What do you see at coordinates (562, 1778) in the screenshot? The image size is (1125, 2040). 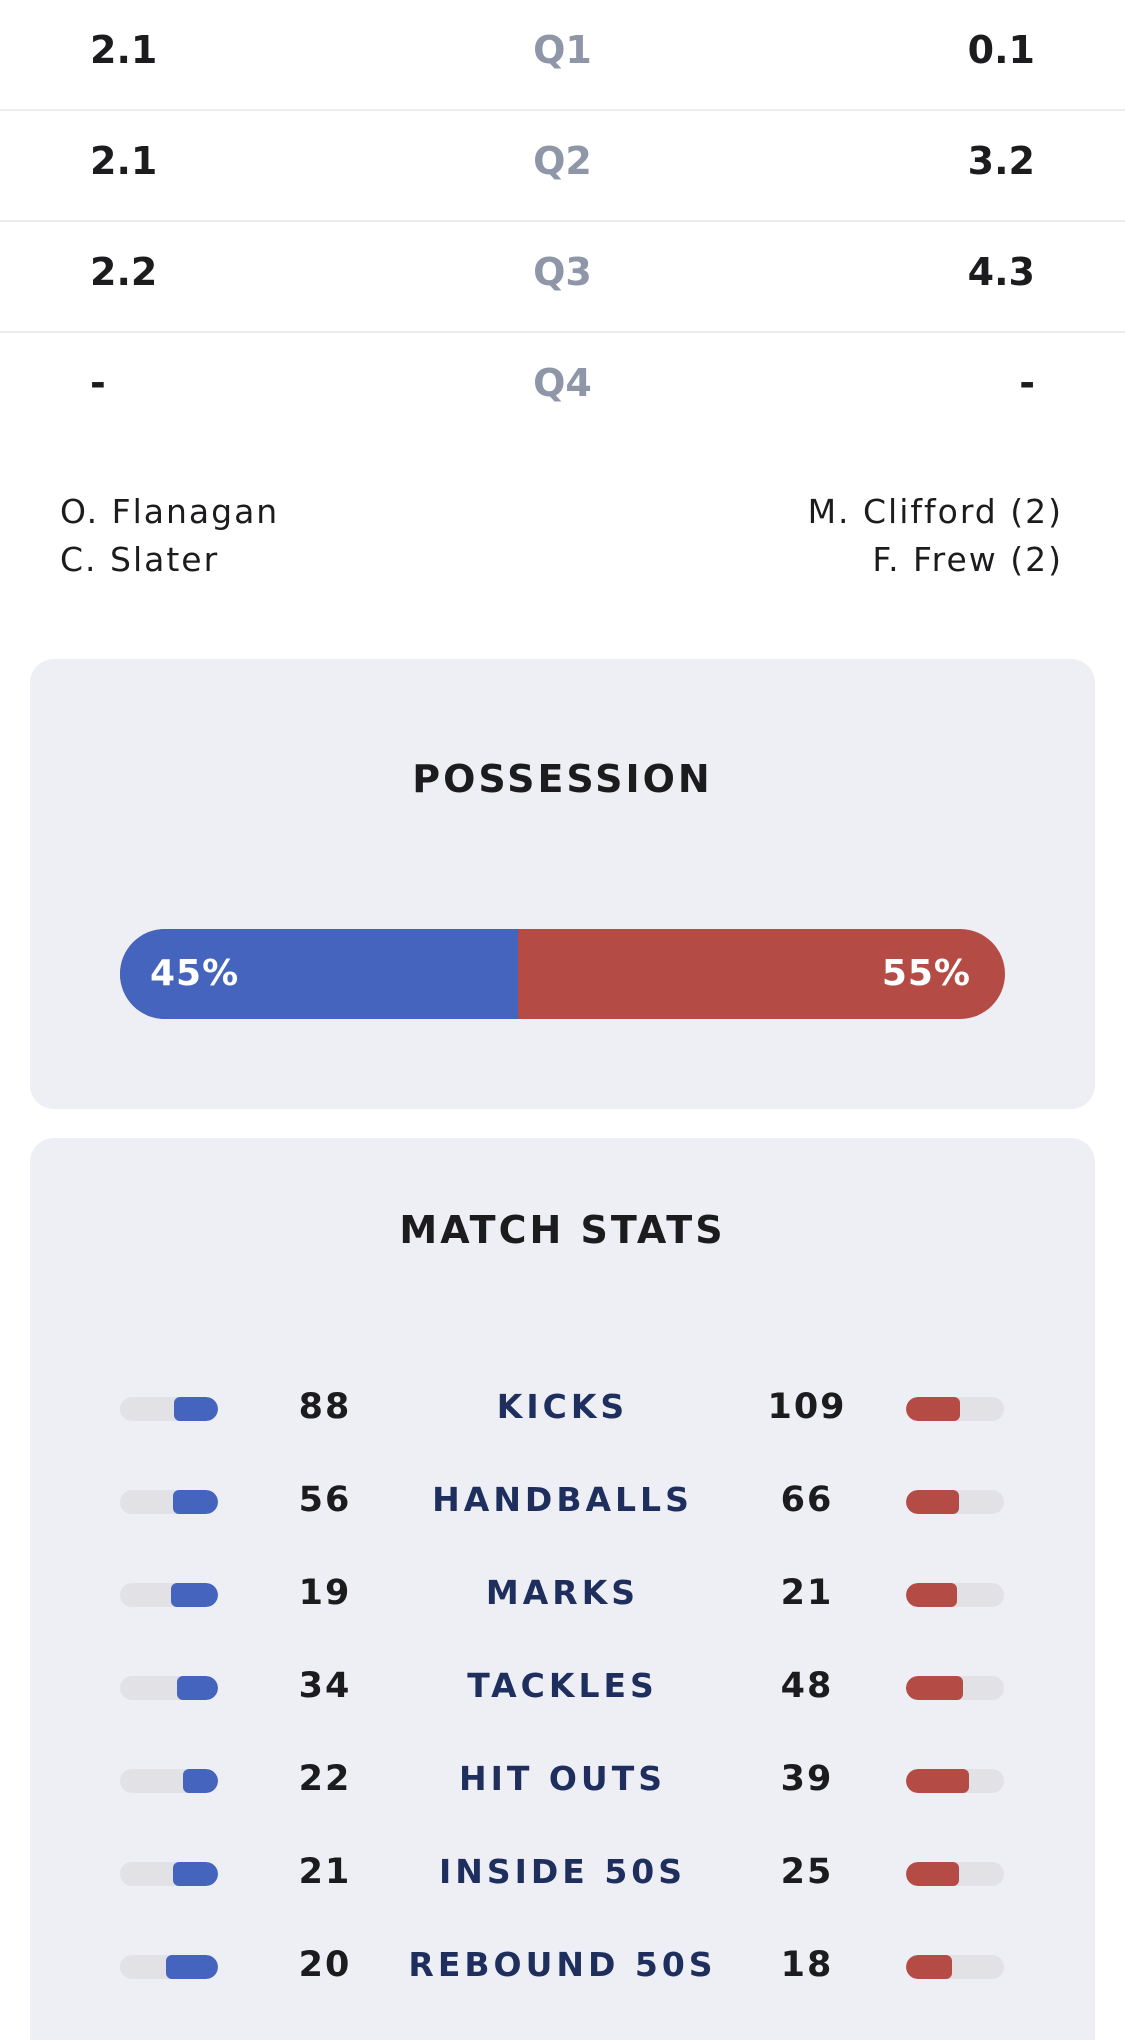 I see `stat-label: HIT OUTS` at bounding box center [562, 1778].